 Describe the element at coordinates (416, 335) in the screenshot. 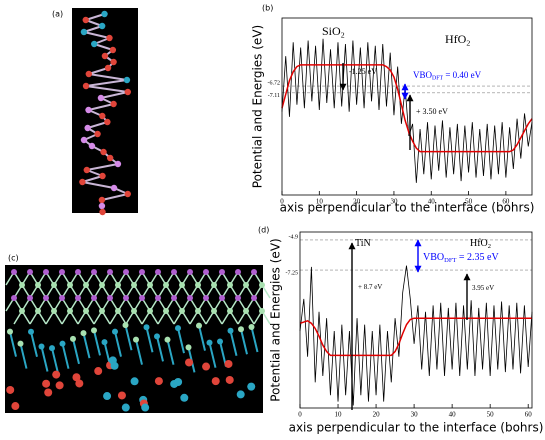

I see `potential-line` at that location.